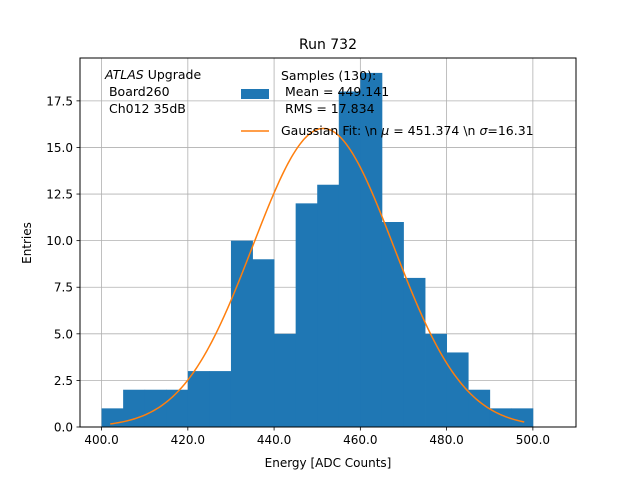 The width and height of the screenshot is (640, 480). Describe the element at coordinates (317, 437) in the screenshot. I see `x-axis-ticks: 400.0 420.0 440.0 460.0 480.0 500.0` at that location.